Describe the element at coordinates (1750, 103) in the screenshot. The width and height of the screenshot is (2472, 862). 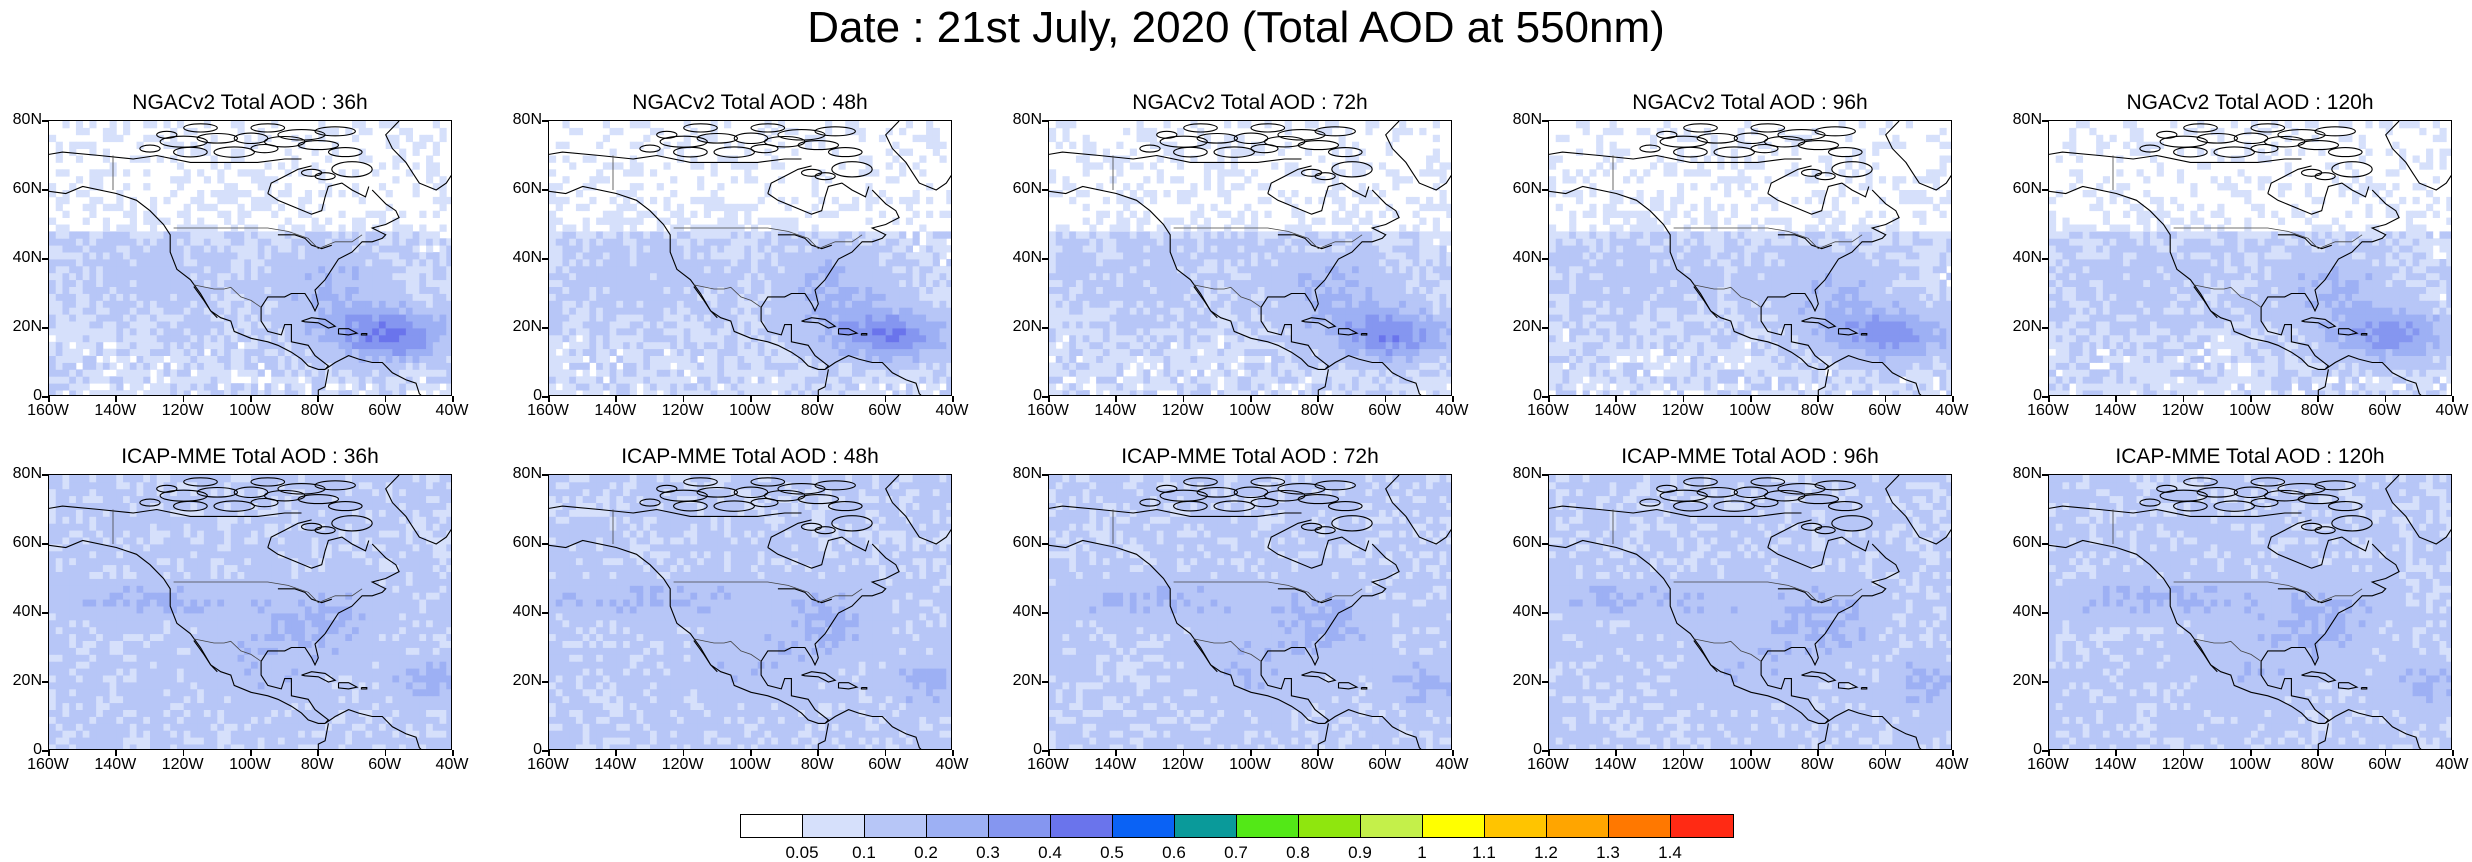
I see `panel-title: NGACv2 Total AOD : 96h` at that location.